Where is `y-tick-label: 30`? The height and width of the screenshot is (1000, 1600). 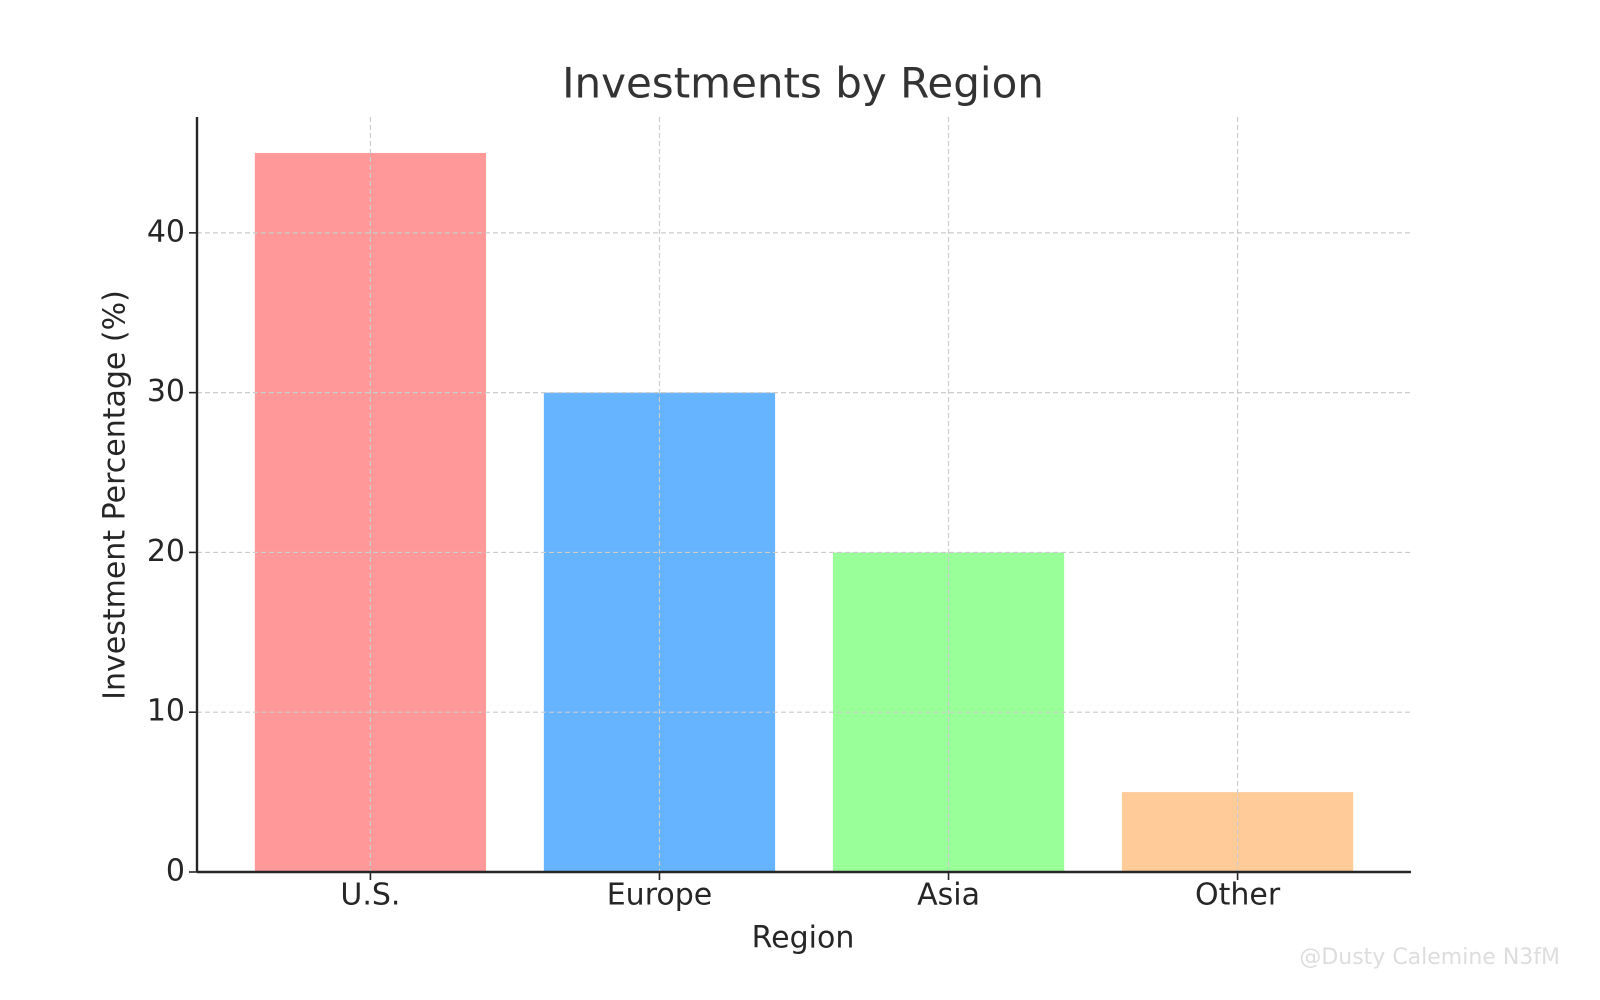
y-tick-label: 30 is located at coordinates (166, 391).